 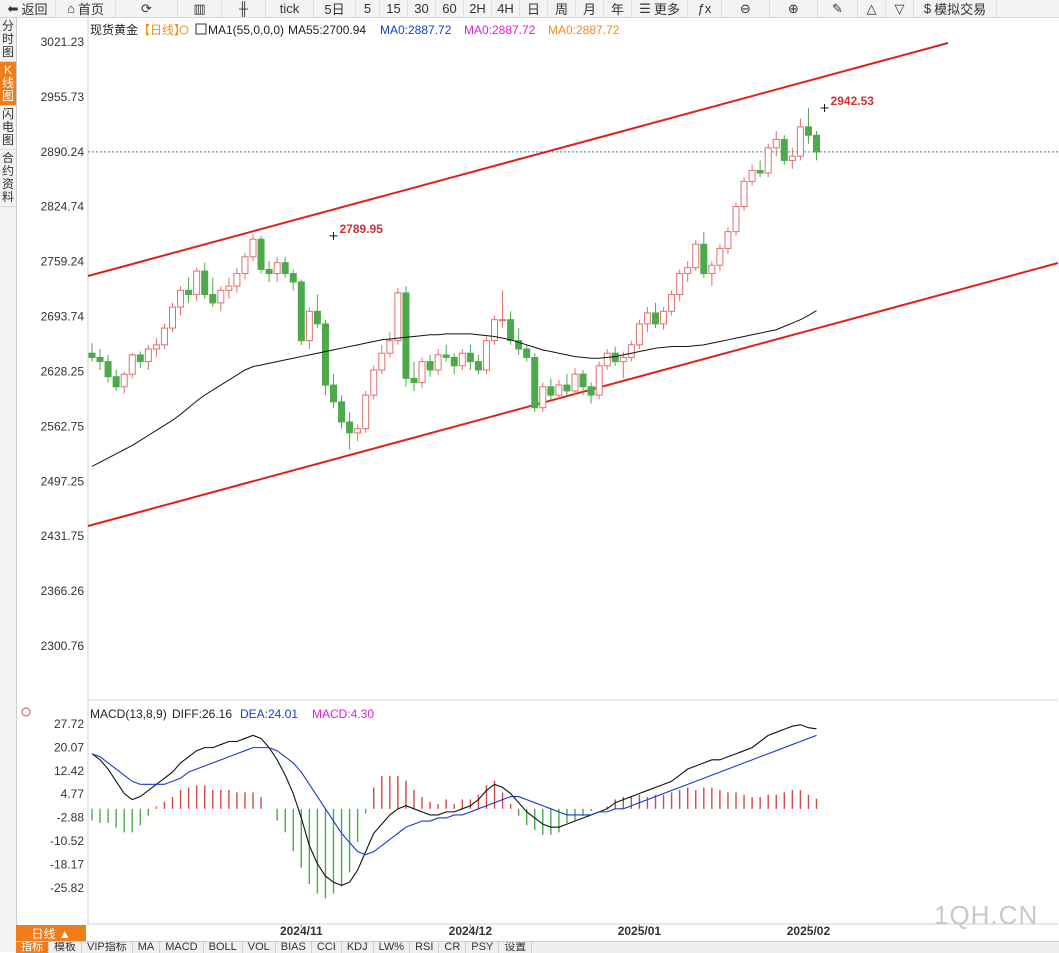 I want to click on toolbar-item-label: 15, so click(x=393, y=8).